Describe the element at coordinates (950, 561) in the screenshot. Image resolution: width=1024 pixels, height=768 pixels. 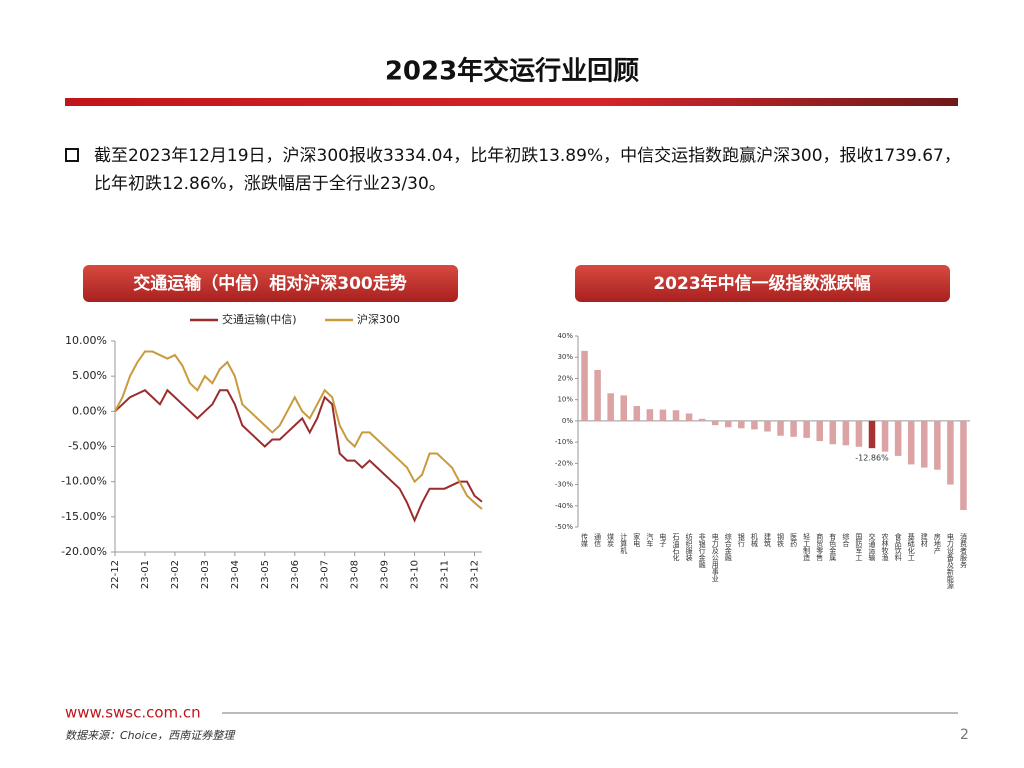
I see `x-tick-label: 电力设备及新能源` at that location.